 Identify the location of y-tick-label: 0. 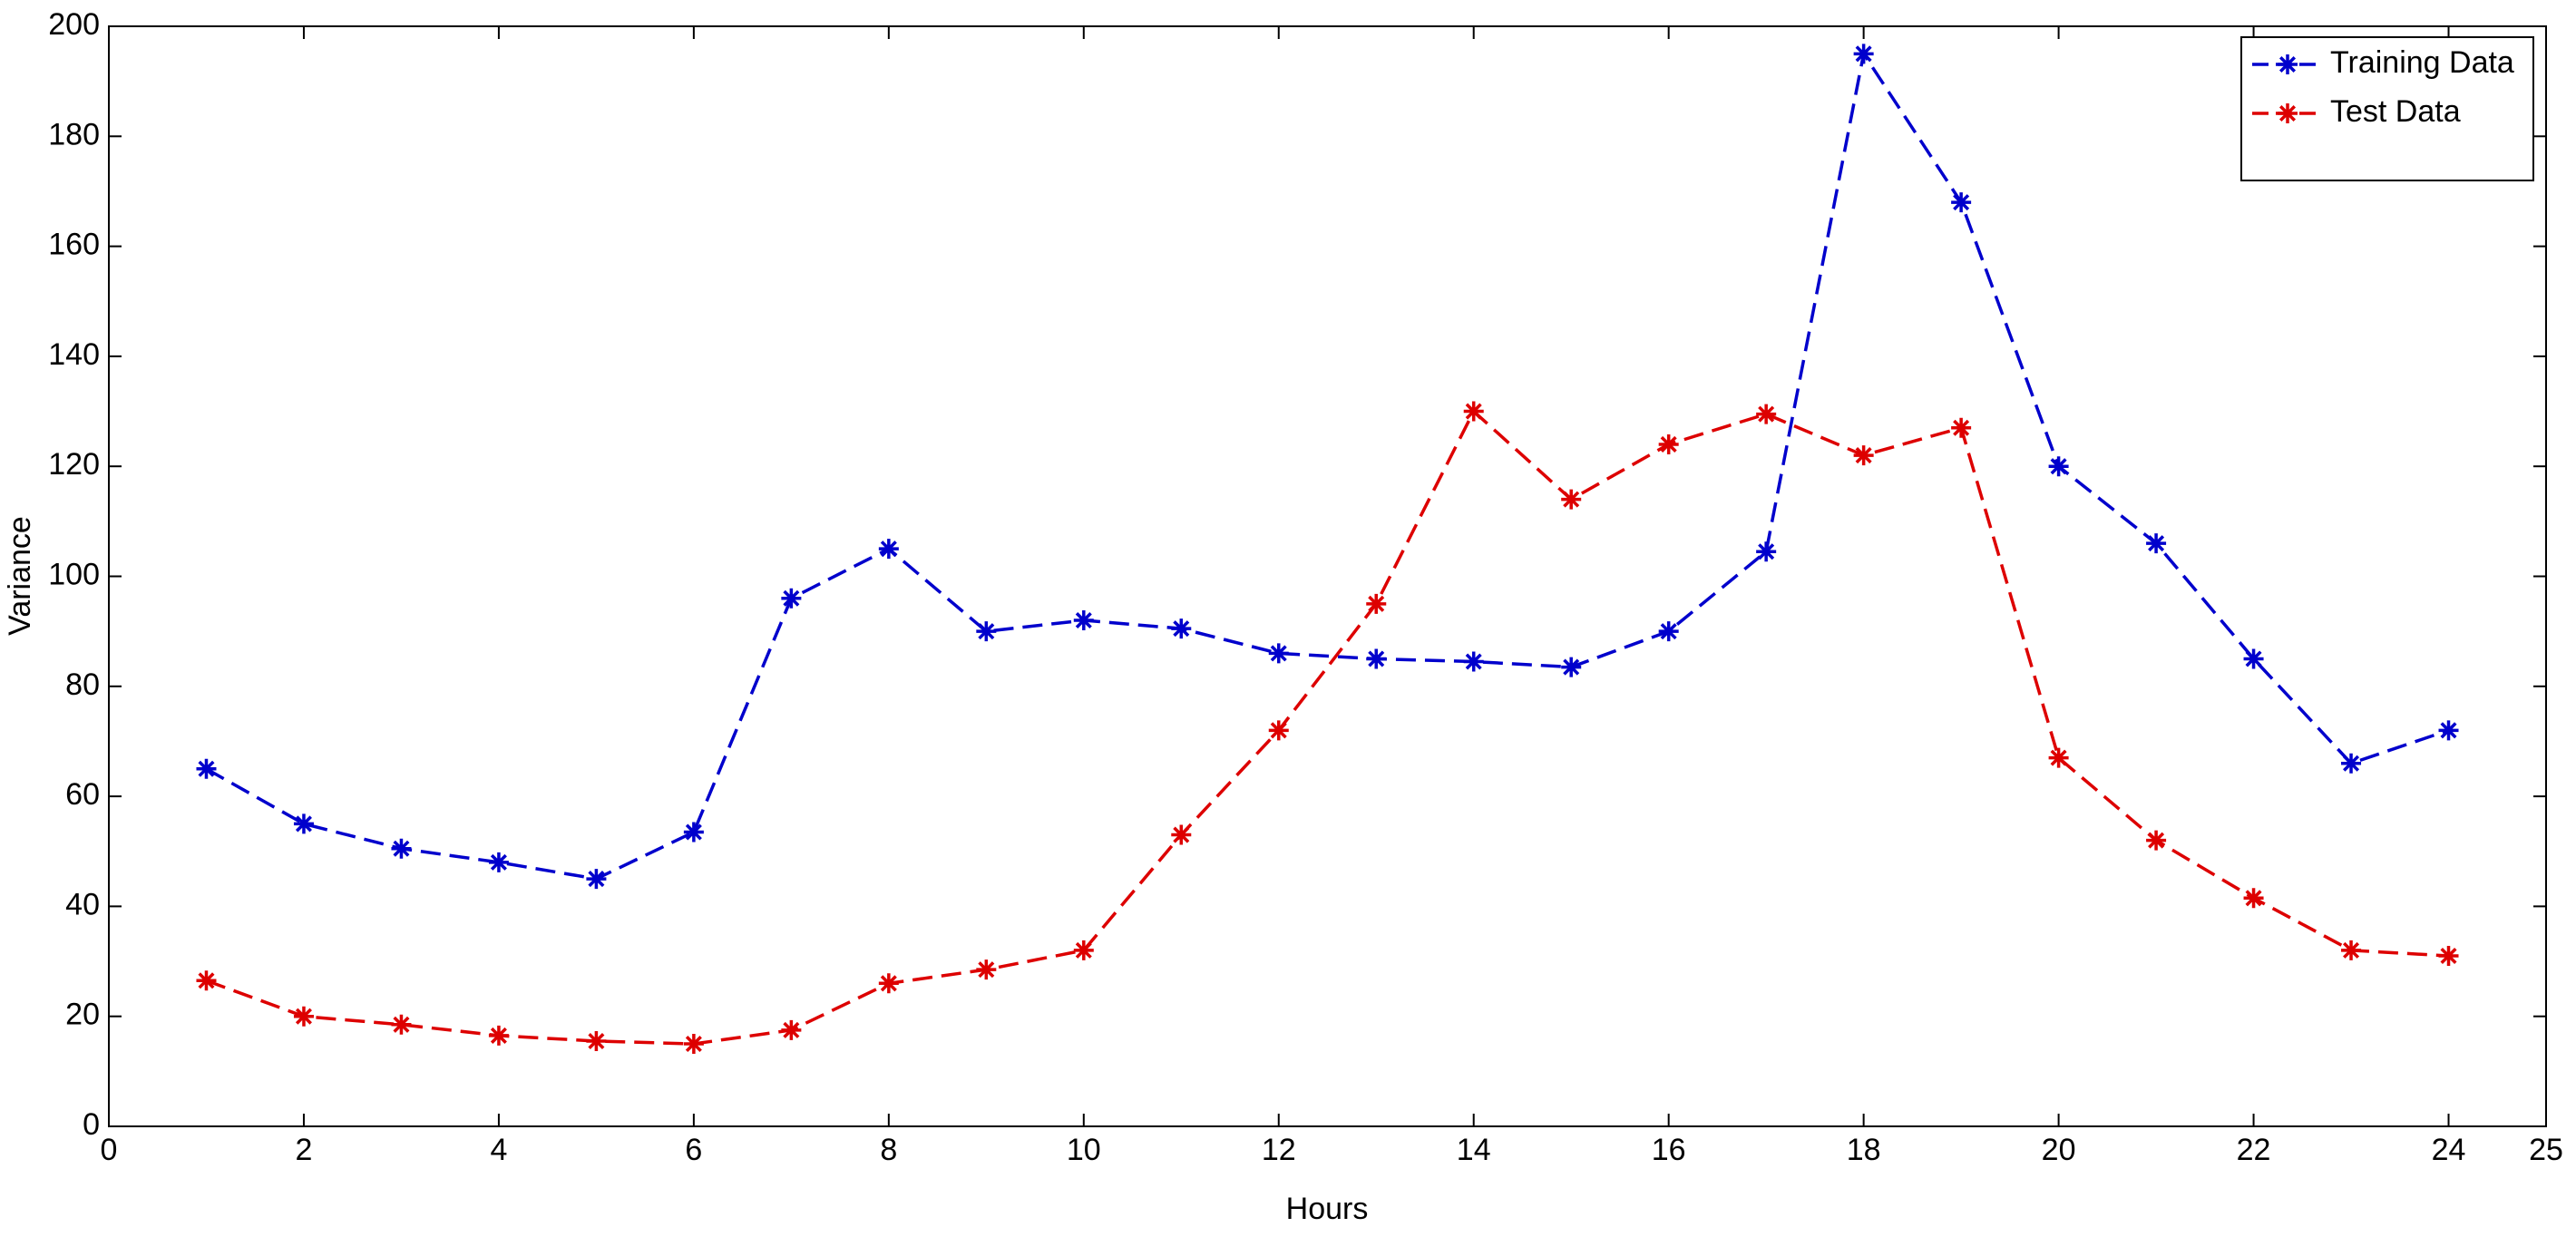
(91, 1124).